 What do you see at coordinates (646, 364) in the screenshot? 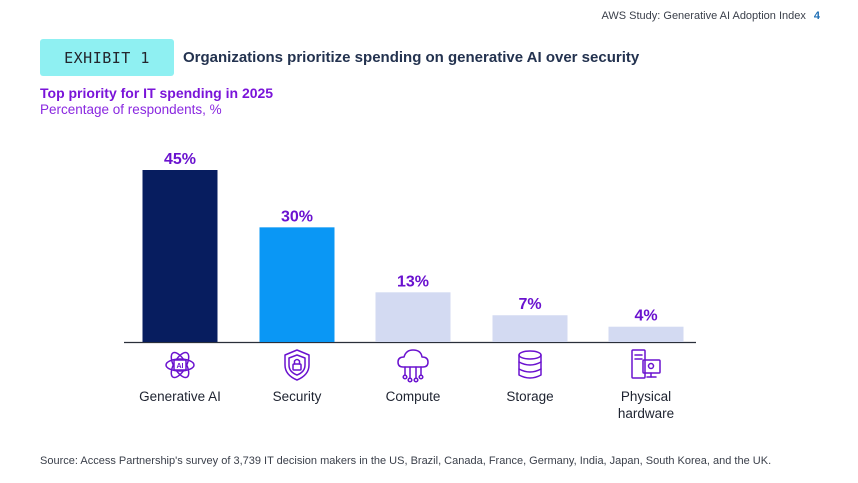
I see `hardware-computer-icon` at bounding box center [646, 364].